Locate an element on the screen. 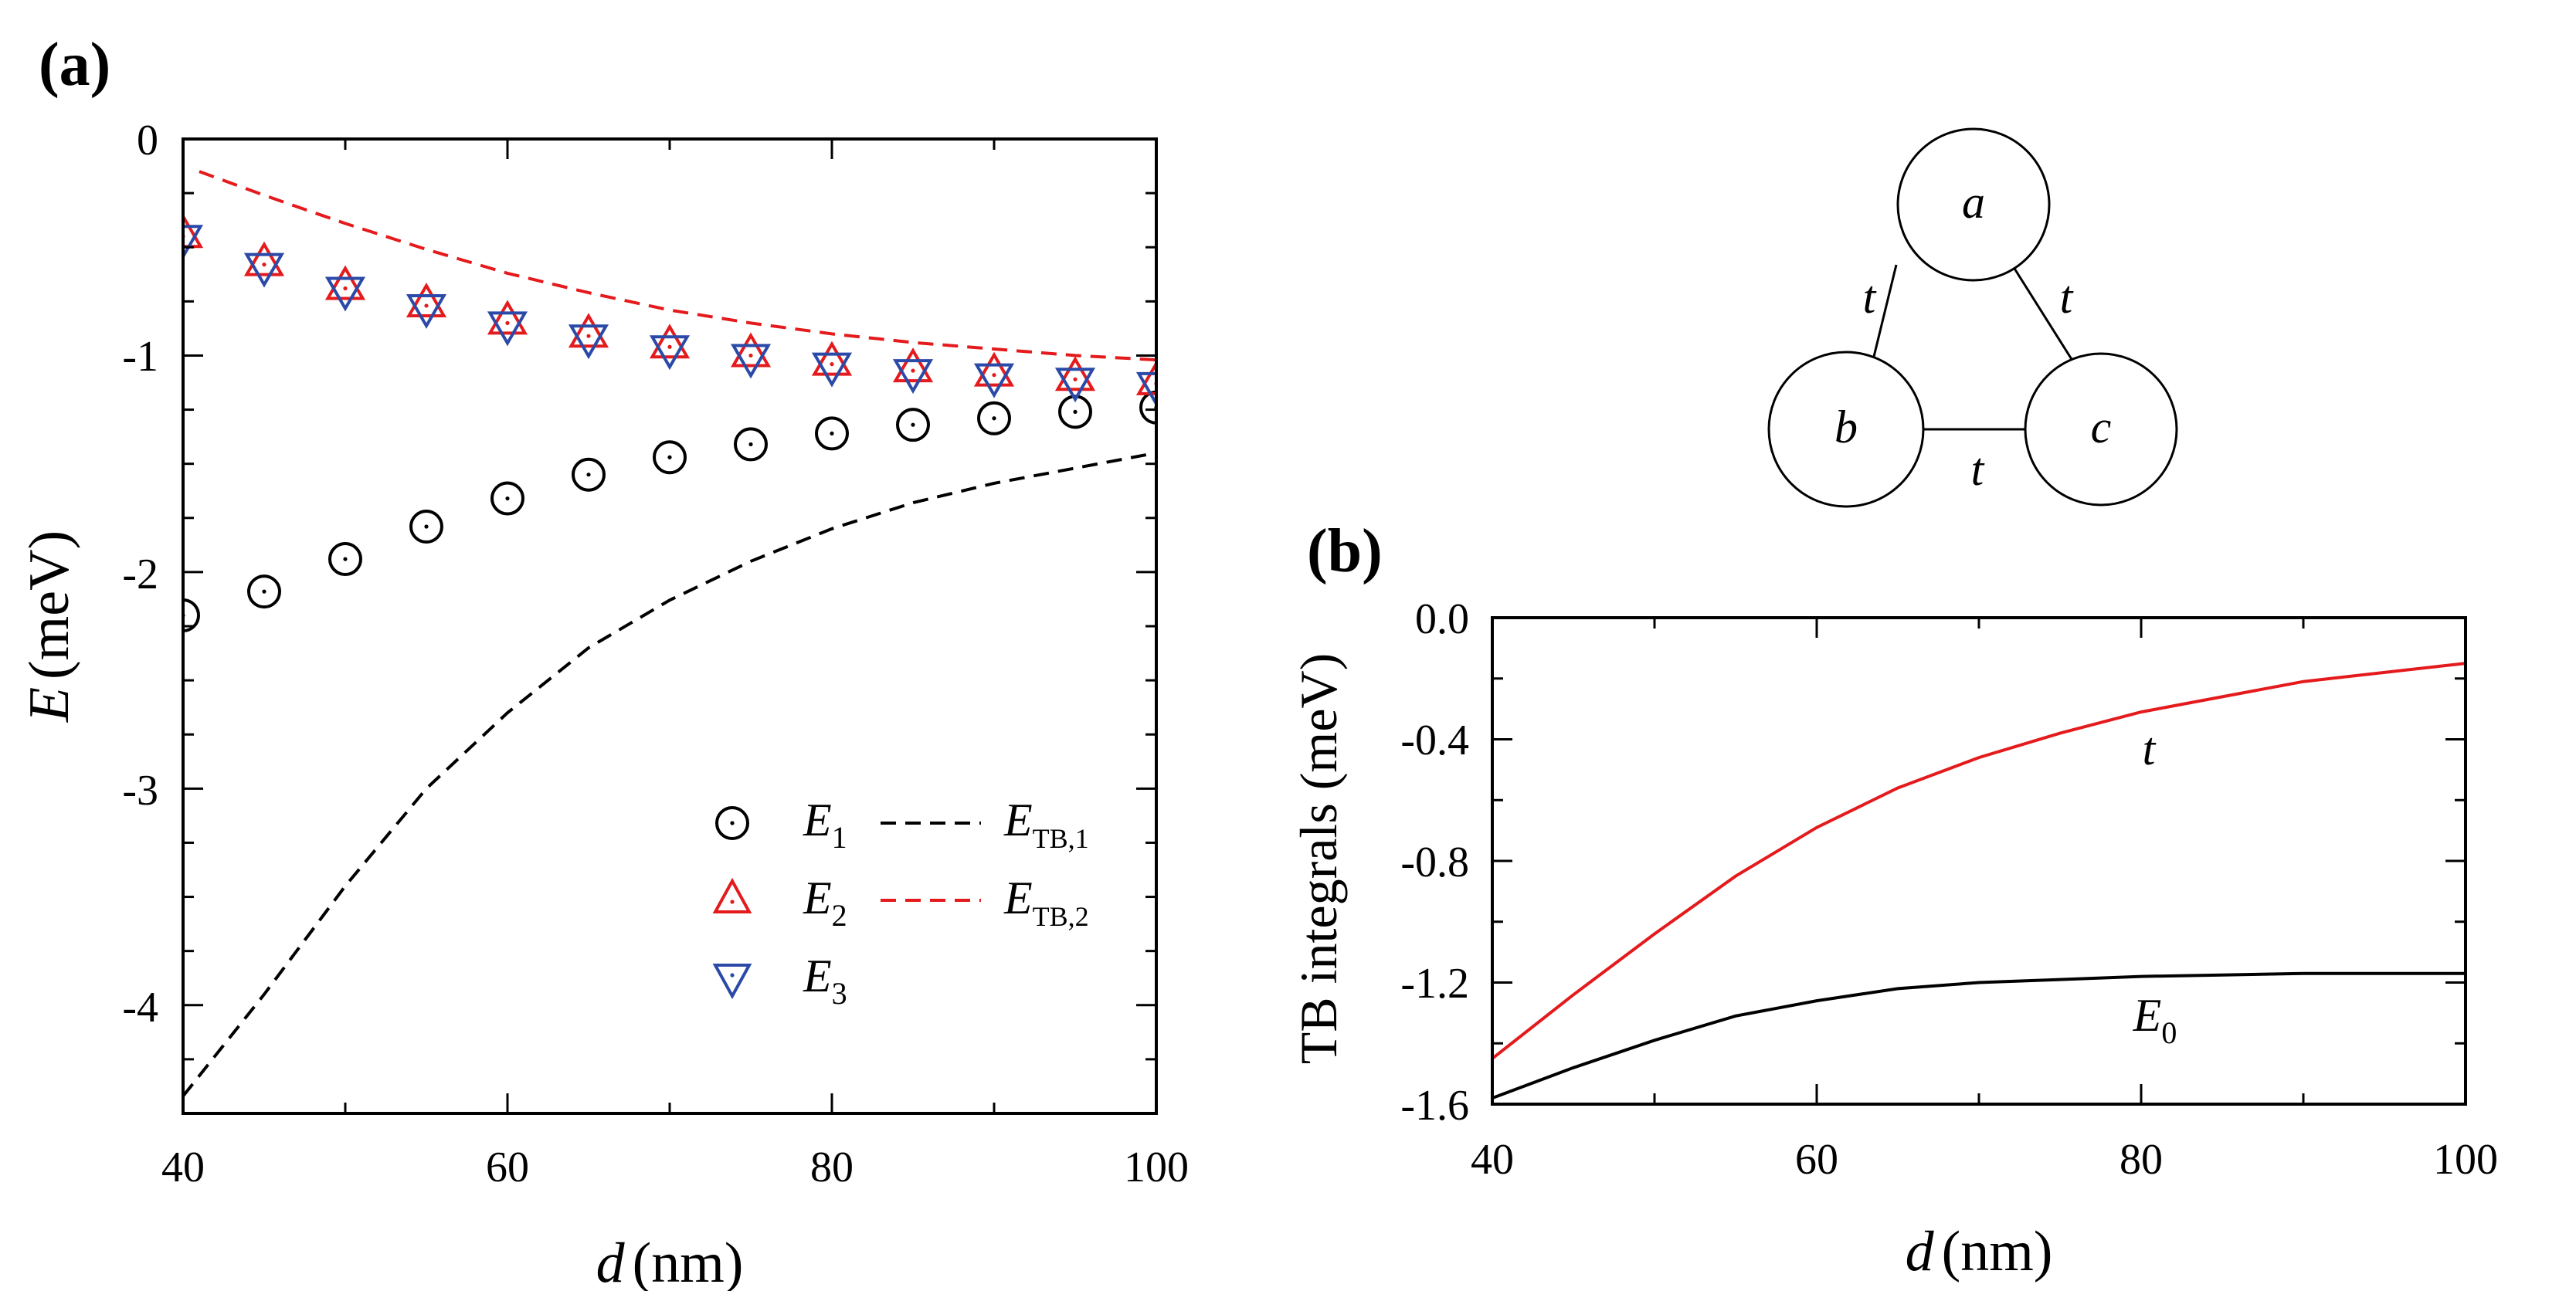 The image size is (2576, 1291). a-xtick-label: 100 is located at coordinates (1156, 1167).